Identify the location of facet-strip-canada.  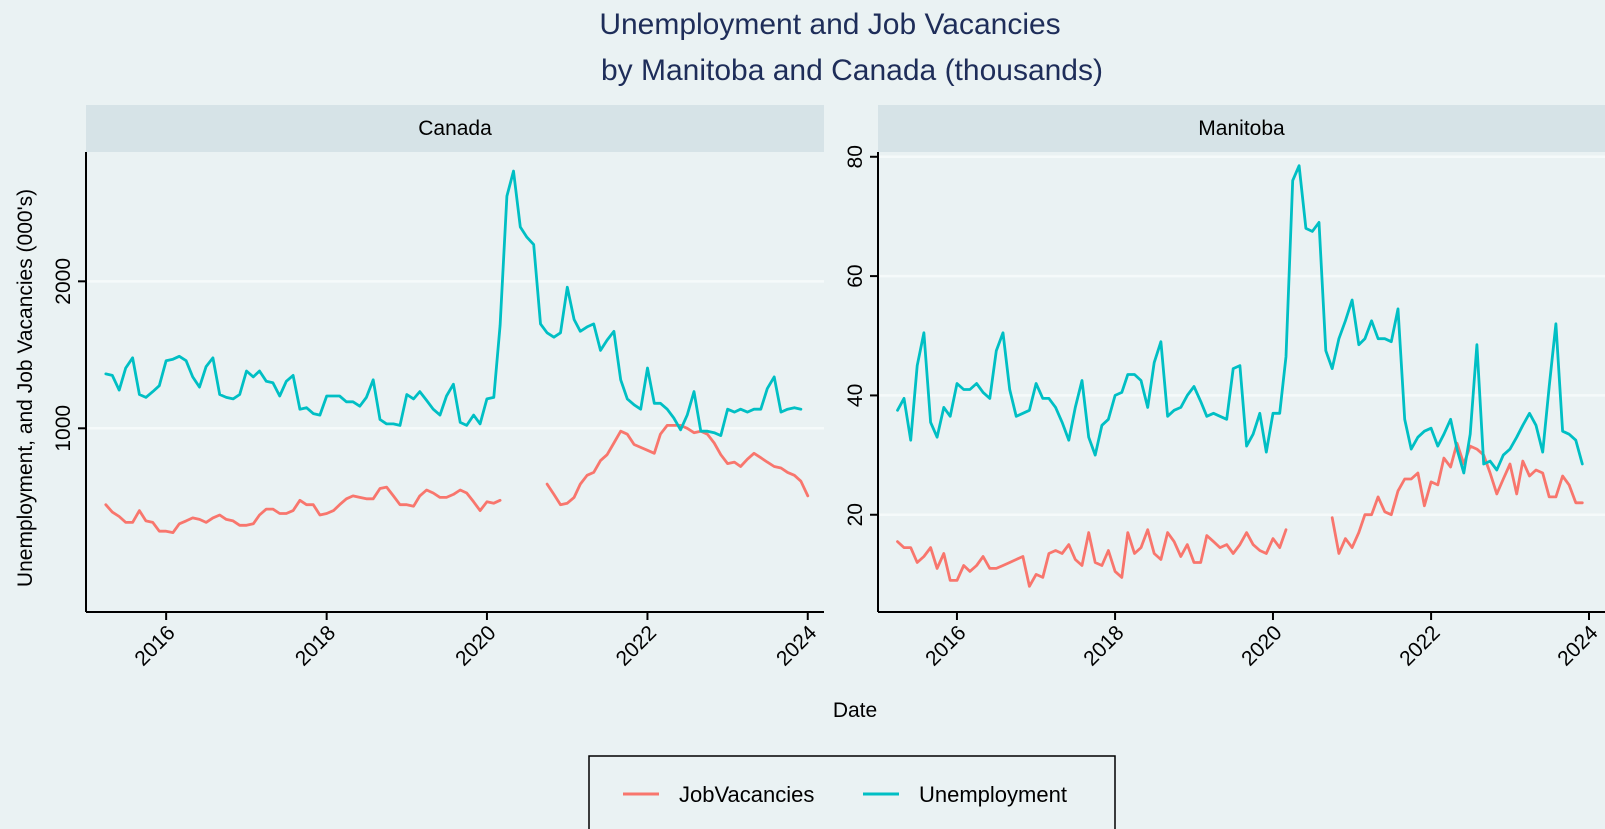
(455, 128).